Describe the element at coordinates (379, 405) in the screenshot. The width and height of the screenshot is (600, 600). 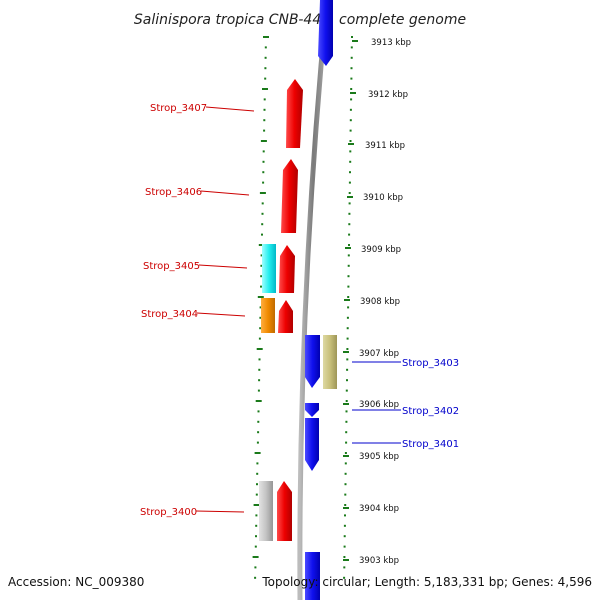
I see `scale-tick-label: 3906 kbp` at that location.